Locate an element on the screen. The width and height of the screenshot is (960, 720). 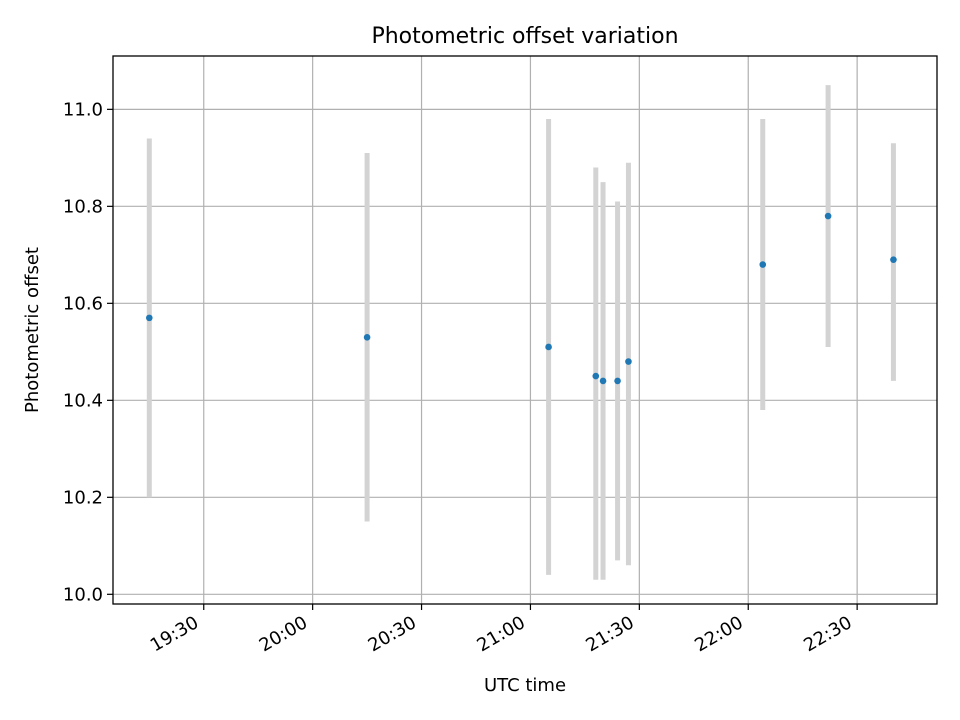
chart-title: Photometric offset variation is located at coordinates (524, 36).